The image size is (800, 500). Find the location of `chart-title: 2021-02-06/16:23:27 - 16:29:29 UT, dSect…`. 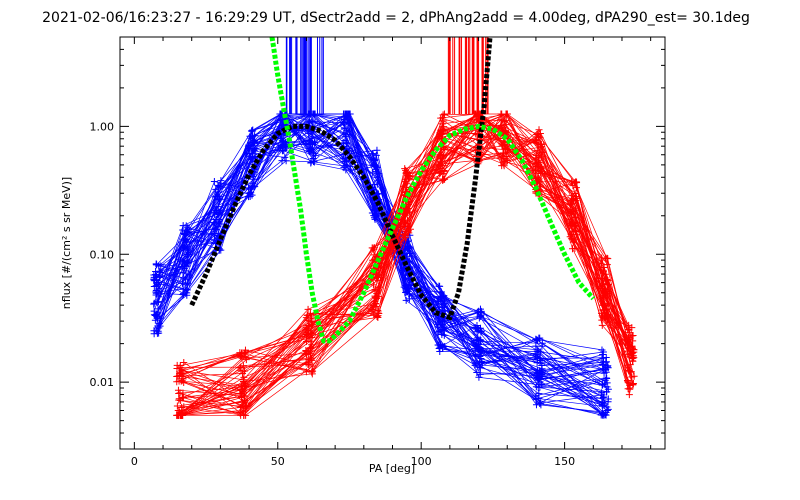

chart-title: 2021-02-06/16:23:27 - 16:29:29 UT, dSect… is located at coordinates (396, 18).